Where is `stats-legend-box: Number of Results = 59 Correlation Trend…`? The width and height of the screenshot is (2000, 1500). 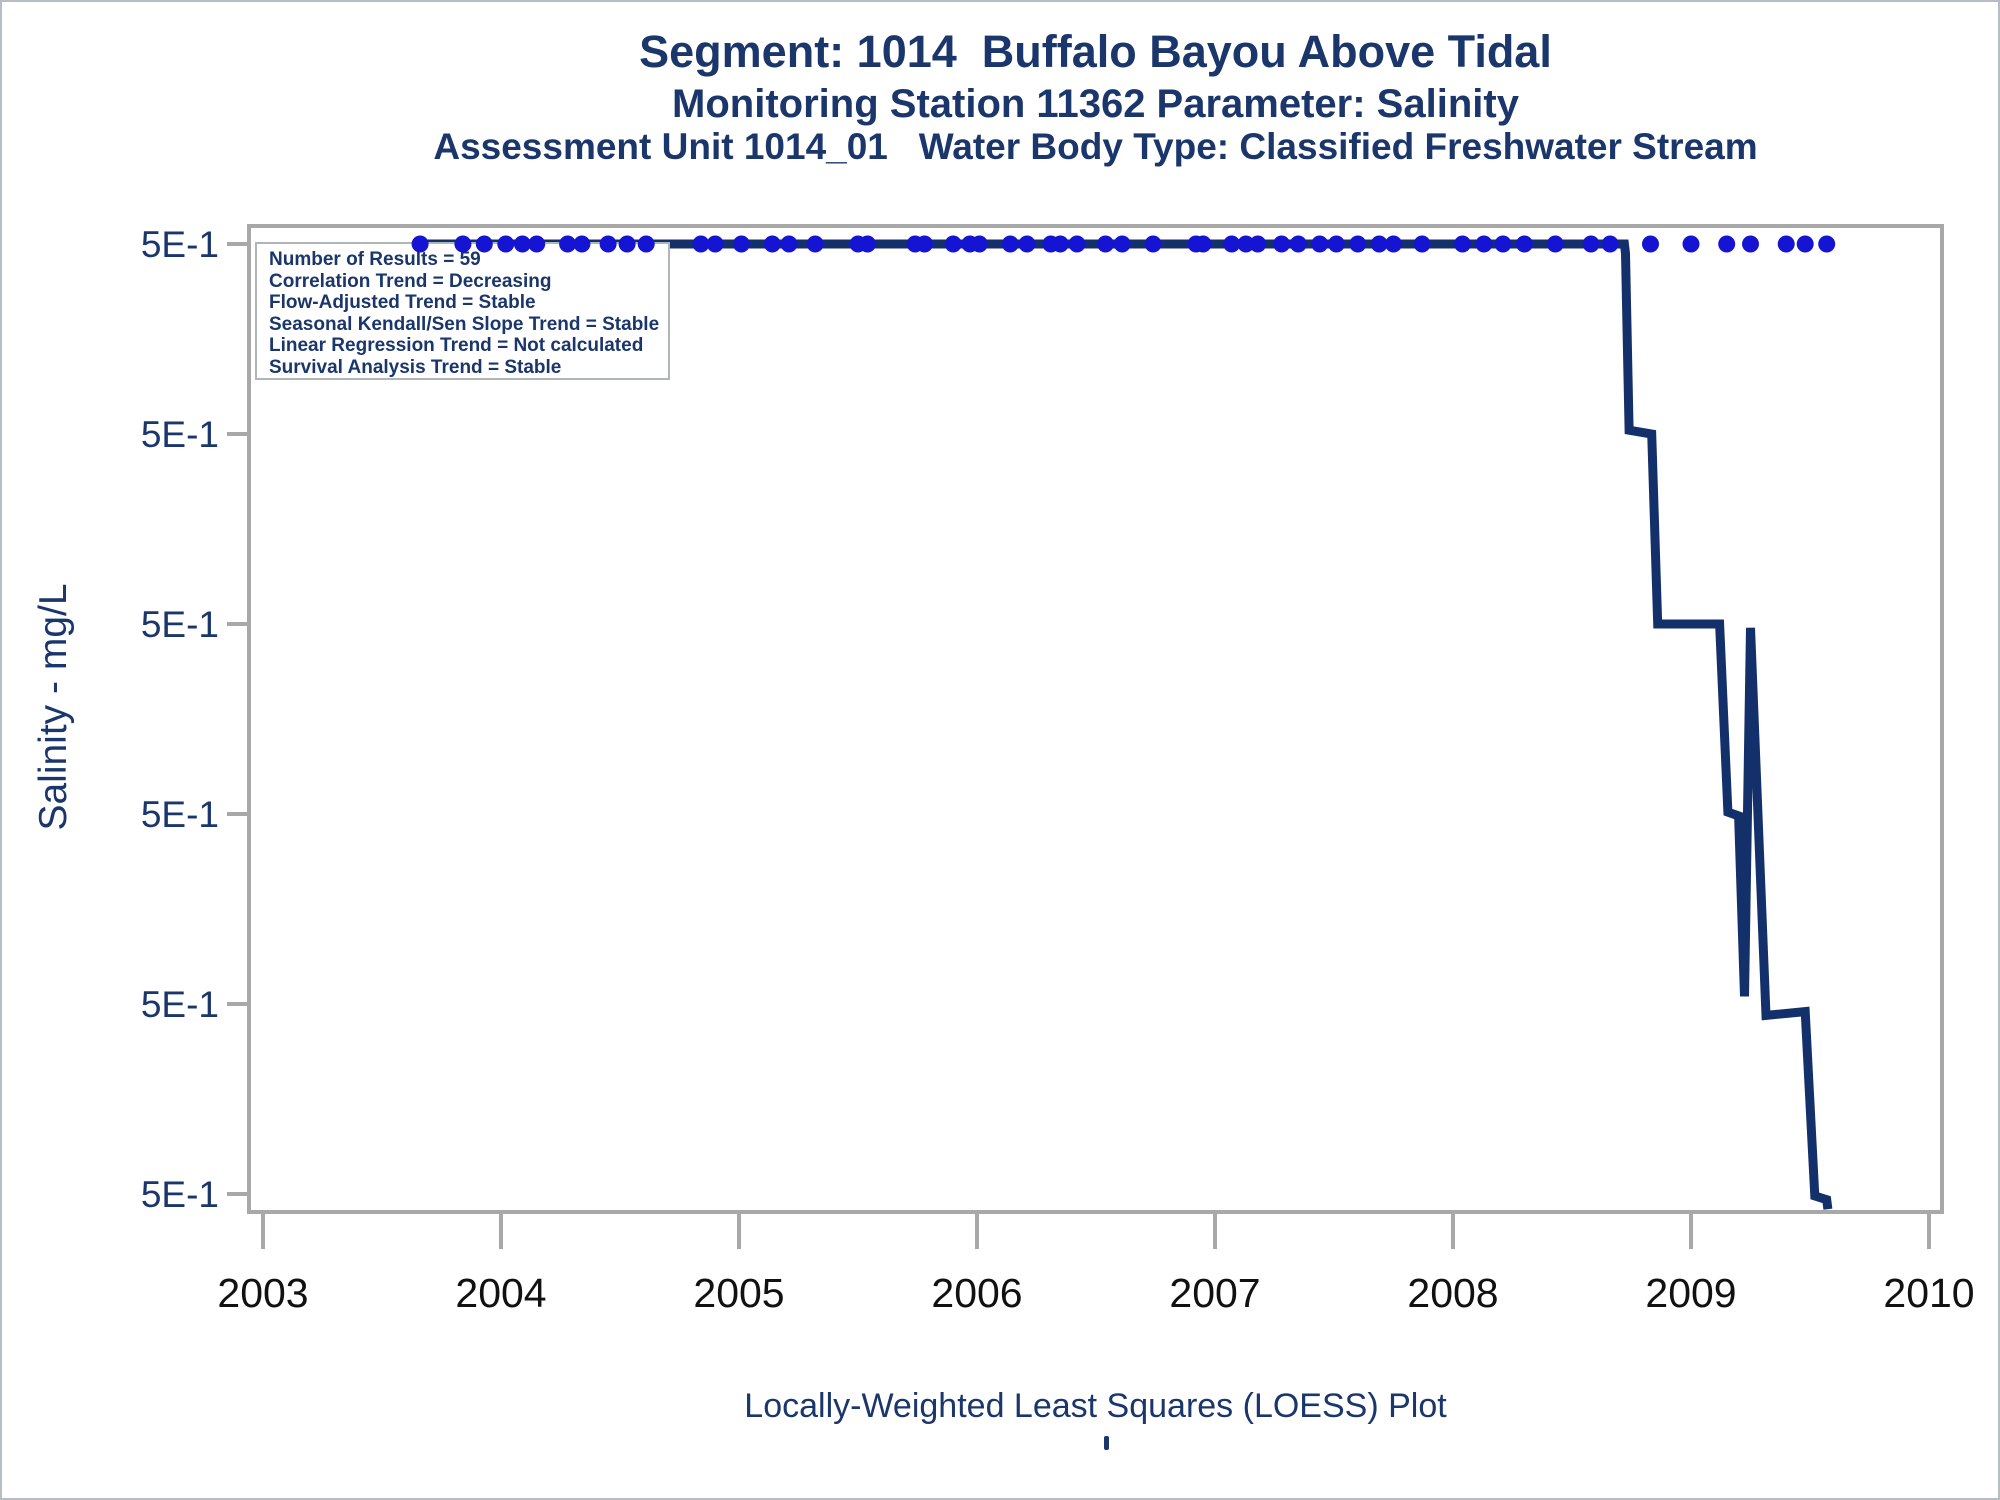
stats-legend-box: Number of Results = 59 Correlation Trend… is located at coordinates (462, 311).